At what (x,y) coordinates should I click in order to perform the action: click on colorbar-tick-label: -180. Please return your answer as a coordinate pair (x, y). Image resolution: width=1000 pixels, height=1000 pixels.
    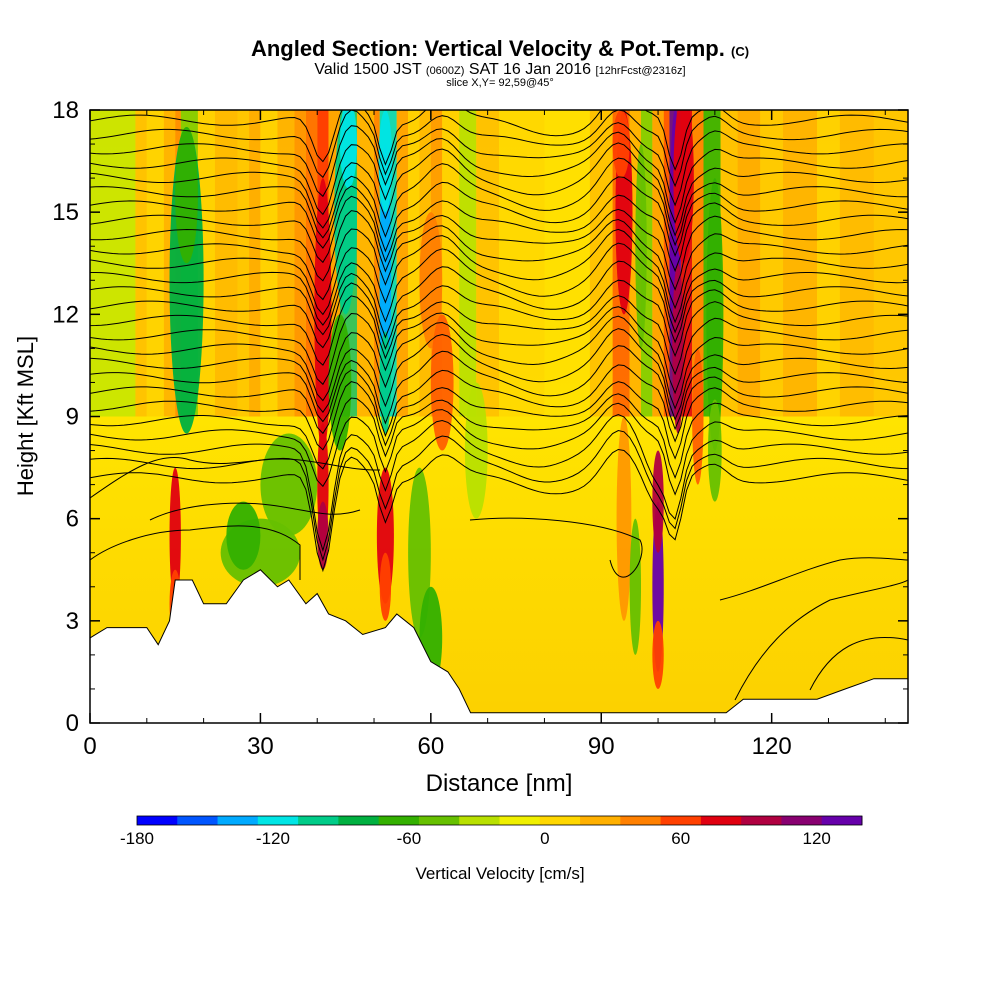
    Looking at the image, I should click on (137, 838).